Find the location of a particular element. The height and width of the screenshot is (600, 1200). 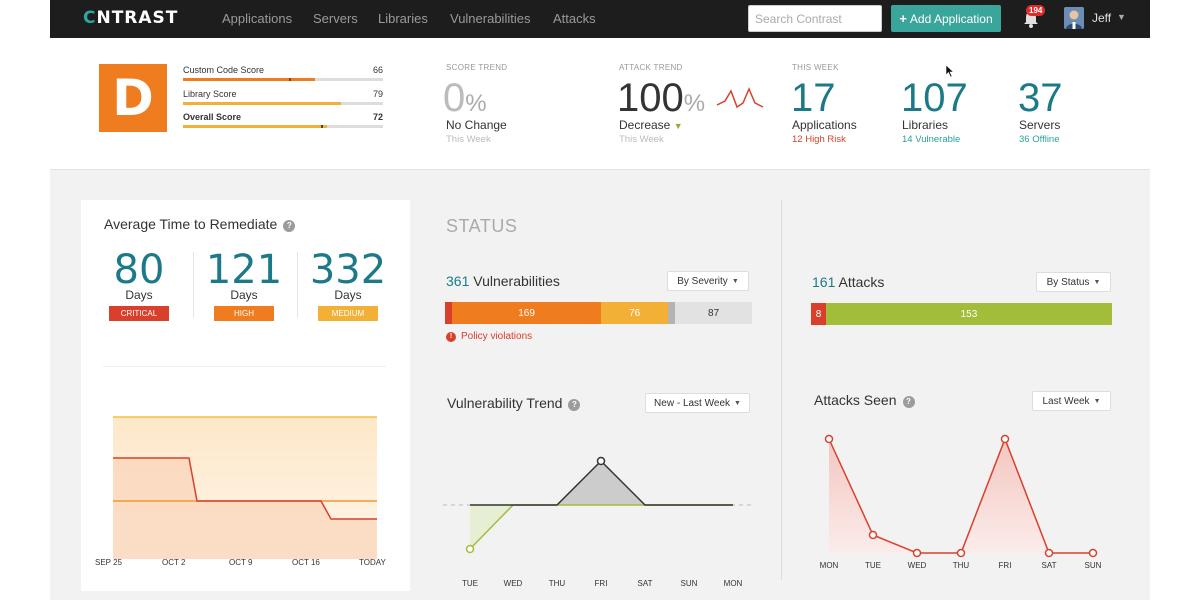

nav-vulnerabilities: Vulnerabilities is located at coordinates (490, 18).